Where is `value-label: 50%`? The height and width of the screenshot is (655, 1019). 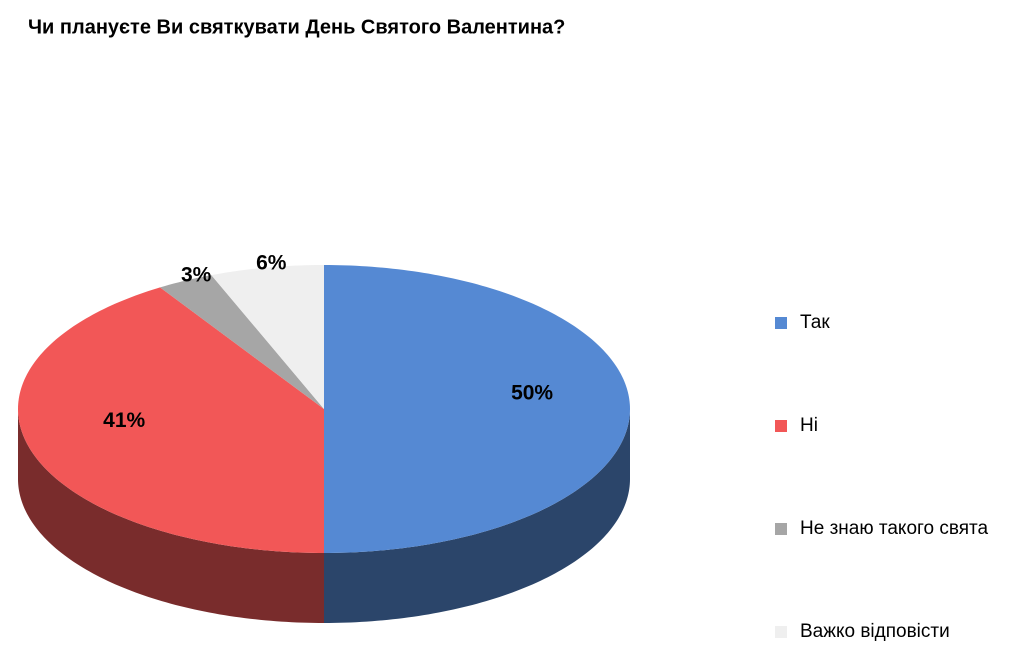 value-label: 50% is located at coordinates (532, 393).